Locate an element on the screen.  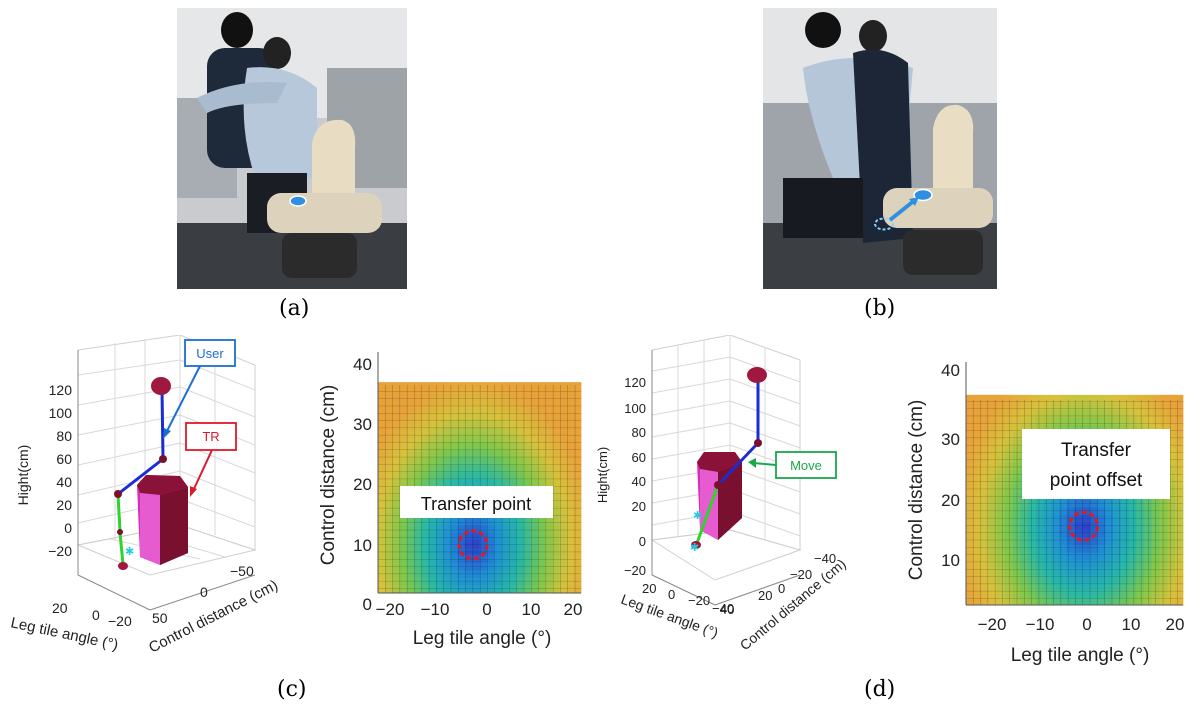
skeleton-d-knee-joint is located at coordinates (718, 485).